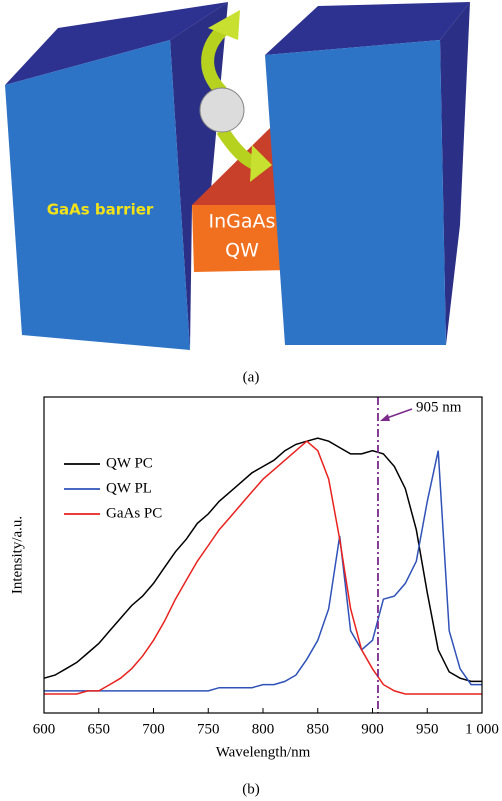 This screenshot has width=502, height=801. What do you see at coordinates (129, 488) in the screenshot?
I see `legend-label: QW PL` at bounding box center [129, 488].